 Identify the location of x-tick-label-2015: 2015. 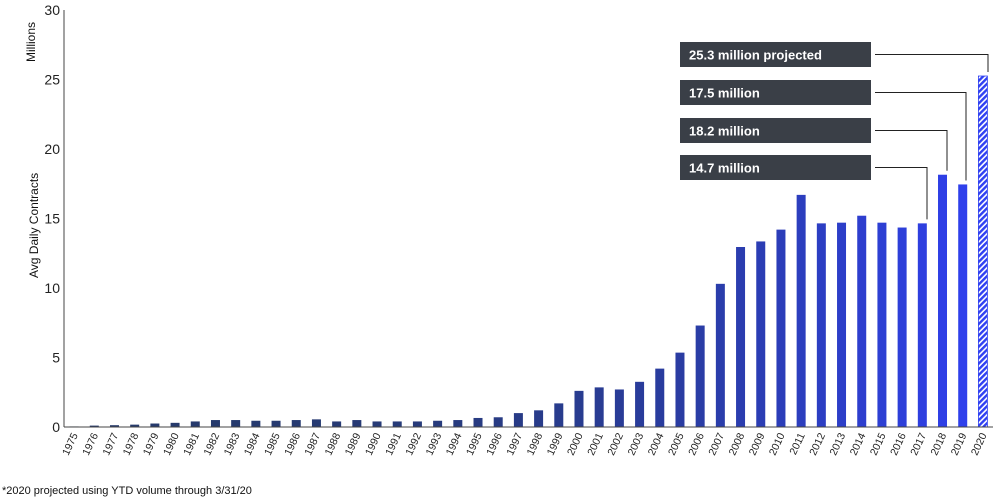
(878, 444).